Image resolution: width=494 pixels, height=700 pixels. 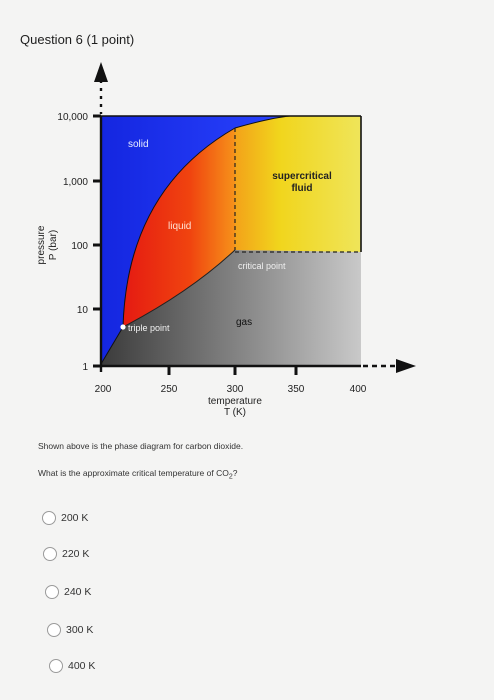 I want to click on question-end: ?, so click(x=235, y=473).